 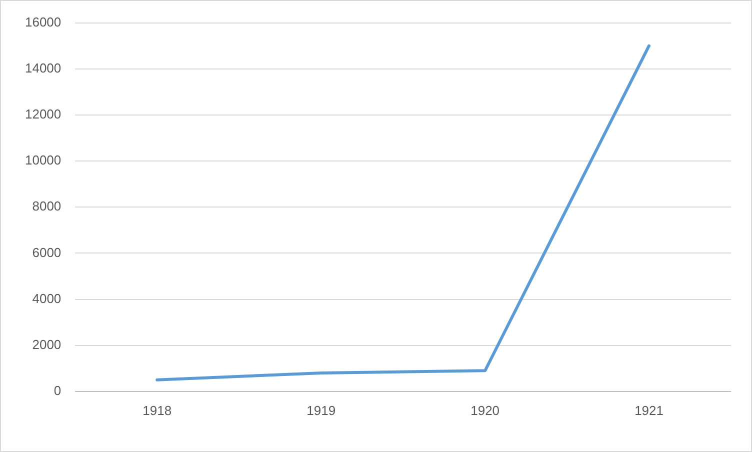 What do you see at coordinates (321, 410) in the screenshot?
I see `x-tick-label: 1919` at bounding box center [321, 410].